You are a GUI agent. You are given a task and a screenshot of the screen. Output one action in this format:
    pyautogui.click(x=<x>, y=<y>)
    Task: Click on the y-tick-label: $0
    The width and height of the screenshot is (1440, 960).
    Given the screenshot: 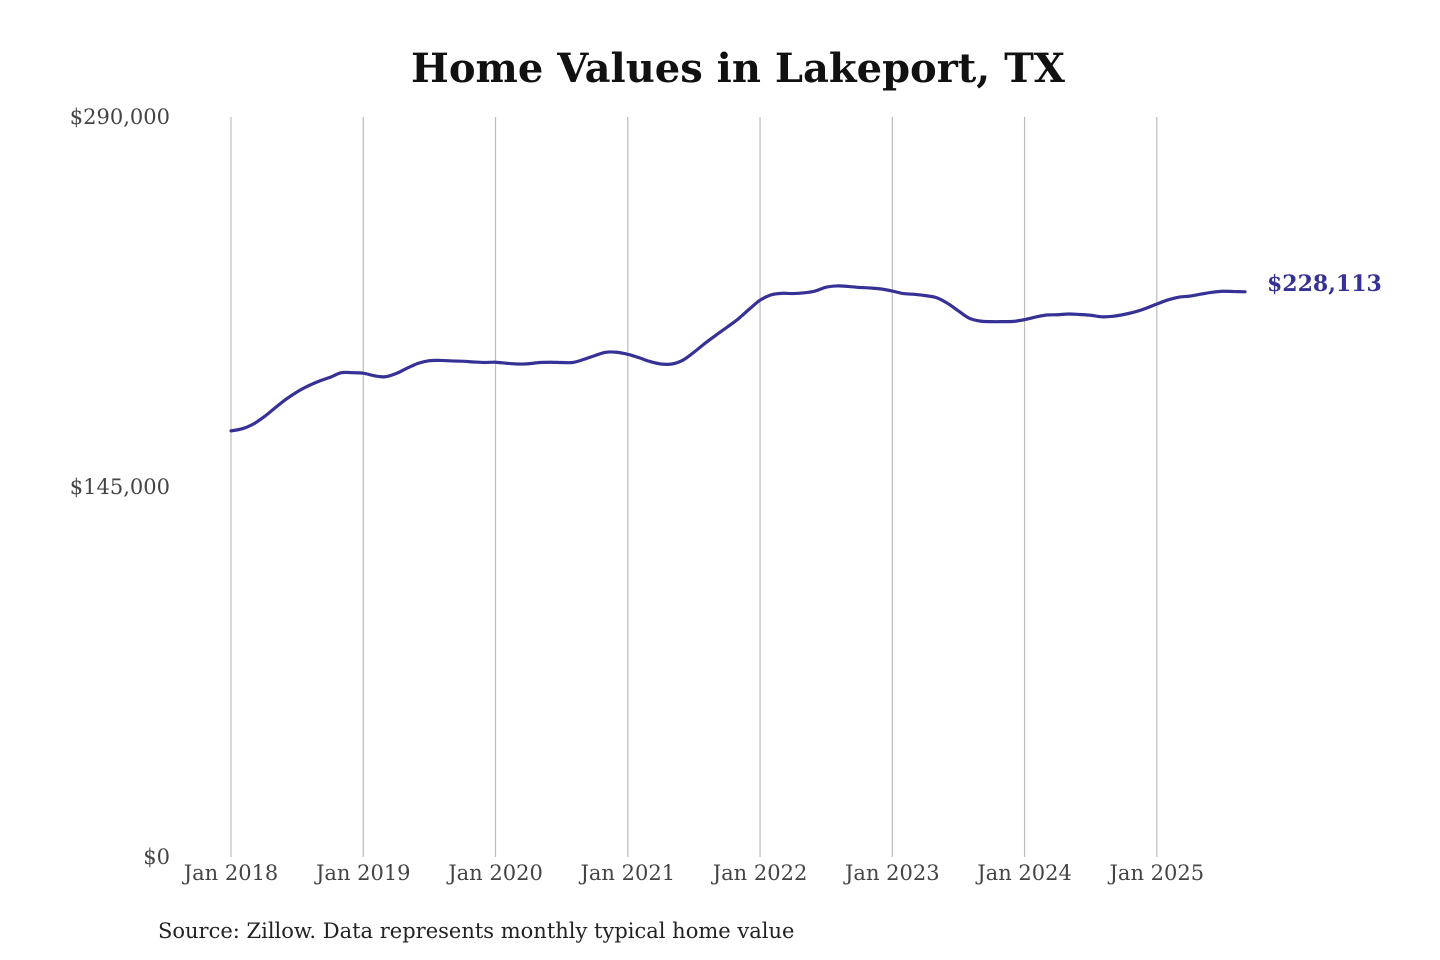 What is the action you would take?
    pyautogui.click(x=156, y=857)
    